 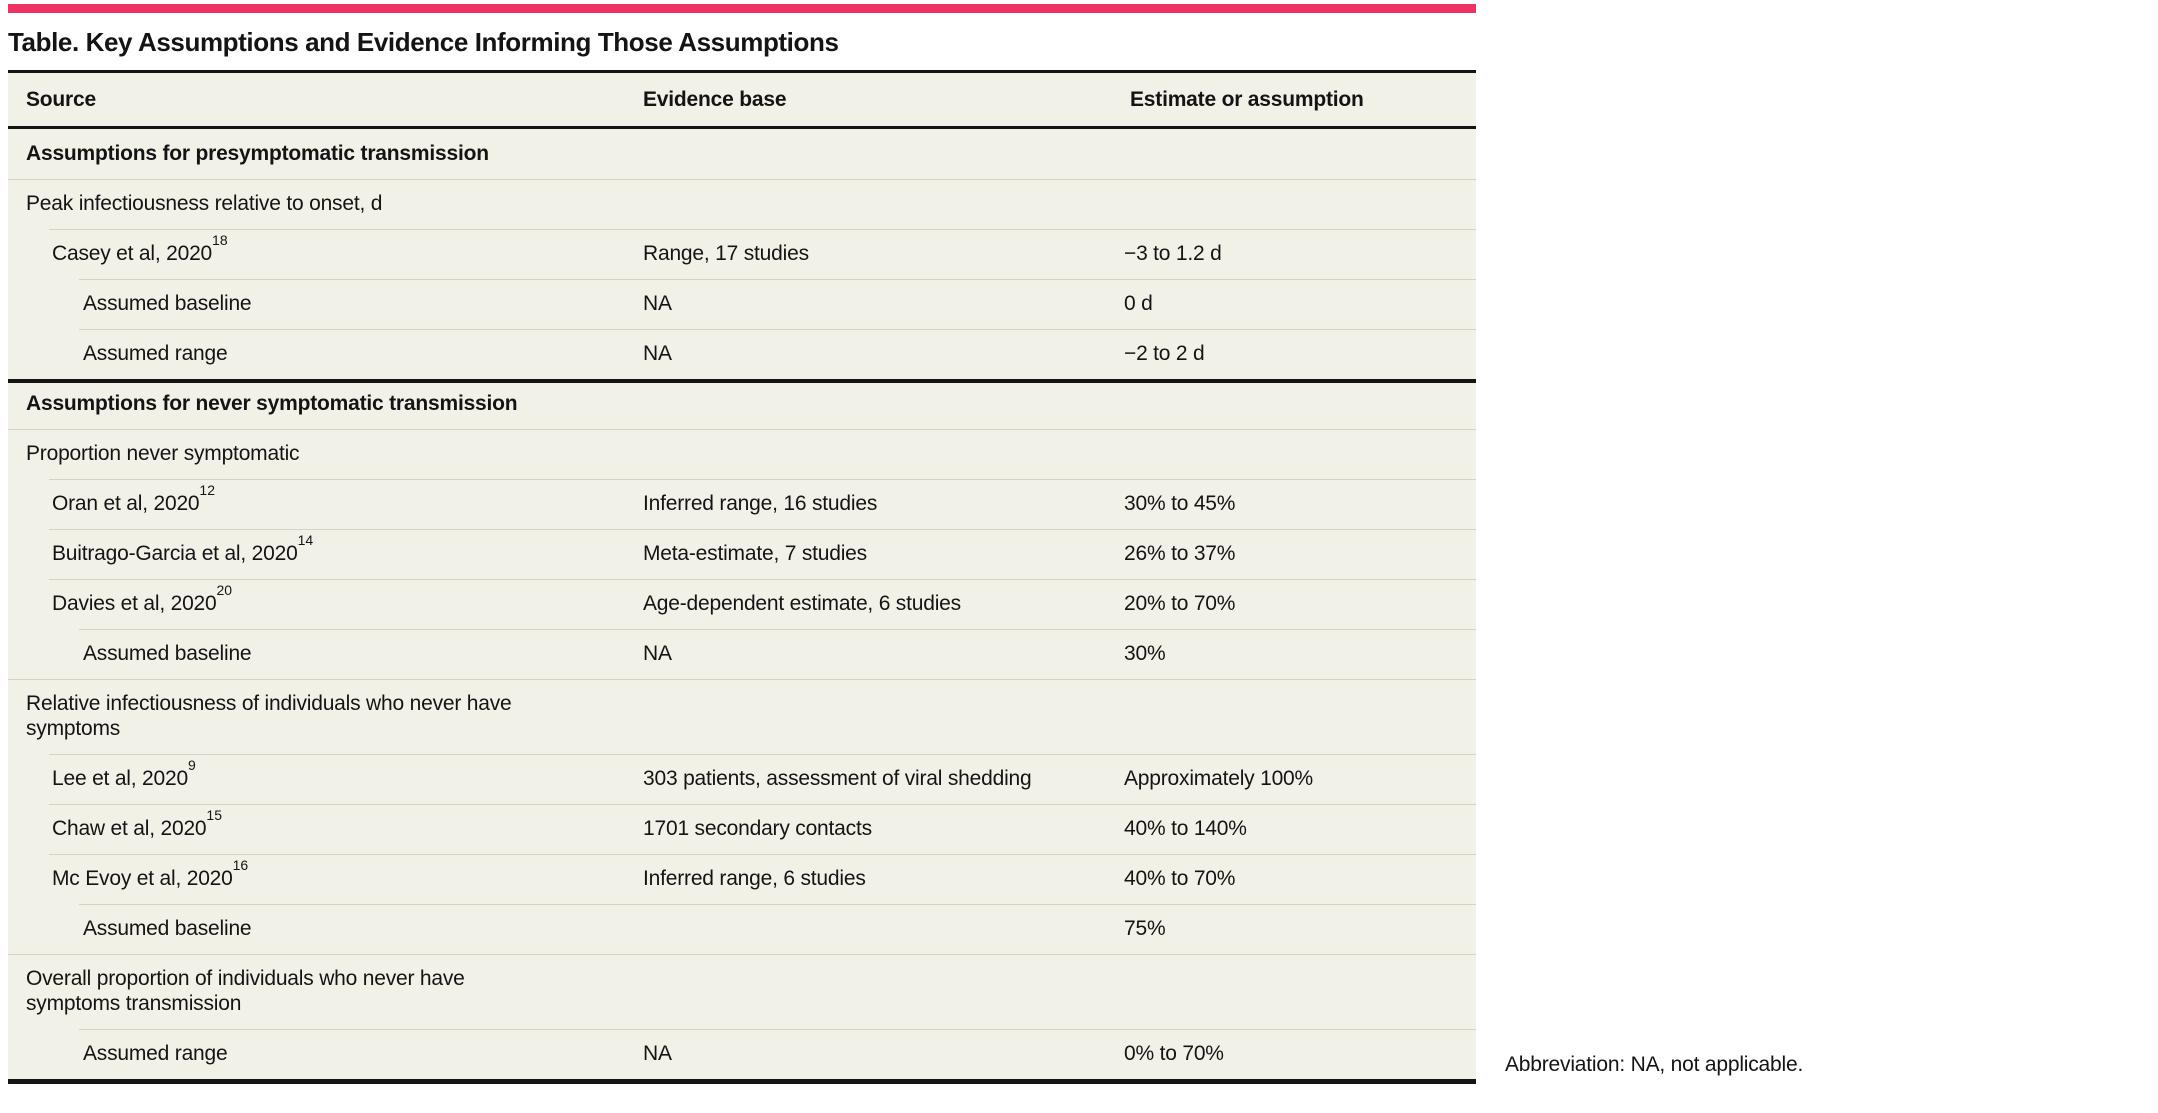 What do you see at coordinates (742, 354) in the screenshot?
I see `table-row: Assumed range NA −2 to 2 d` at bounding box center [742, 354].